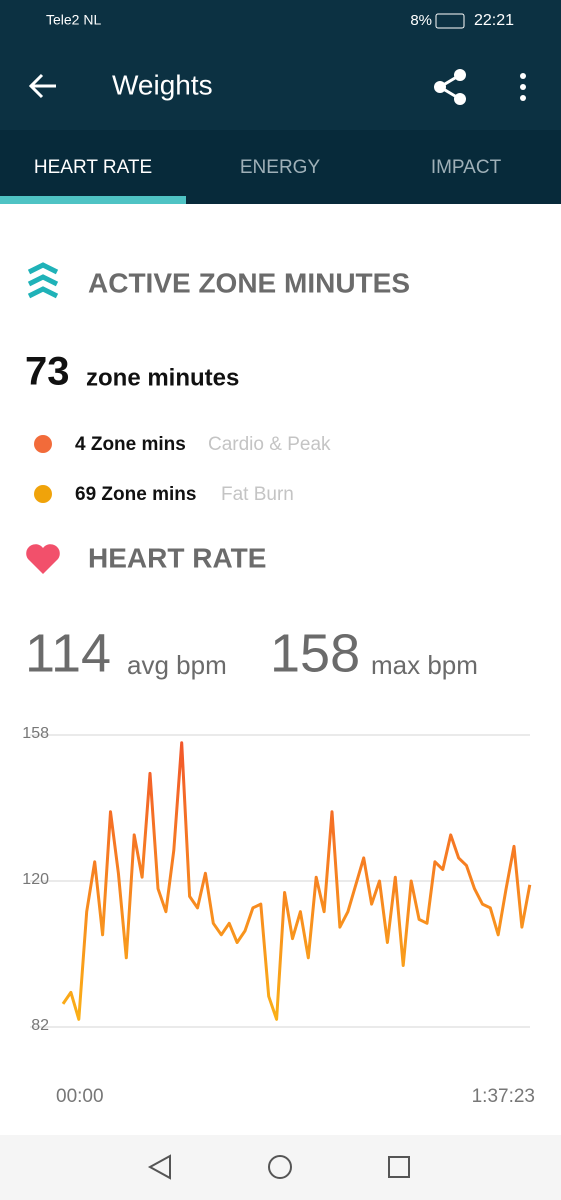  What do you see at coordinates (450, 21) in the screenshot?
I see `battery-icon` at bounding box center [450, 21].